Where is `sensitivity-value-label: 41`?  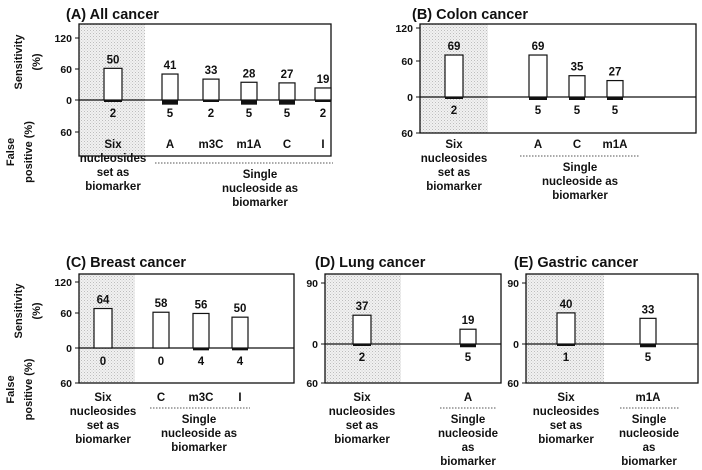 sensitivity-value-label: 41 is located at coordinates (170, 66).